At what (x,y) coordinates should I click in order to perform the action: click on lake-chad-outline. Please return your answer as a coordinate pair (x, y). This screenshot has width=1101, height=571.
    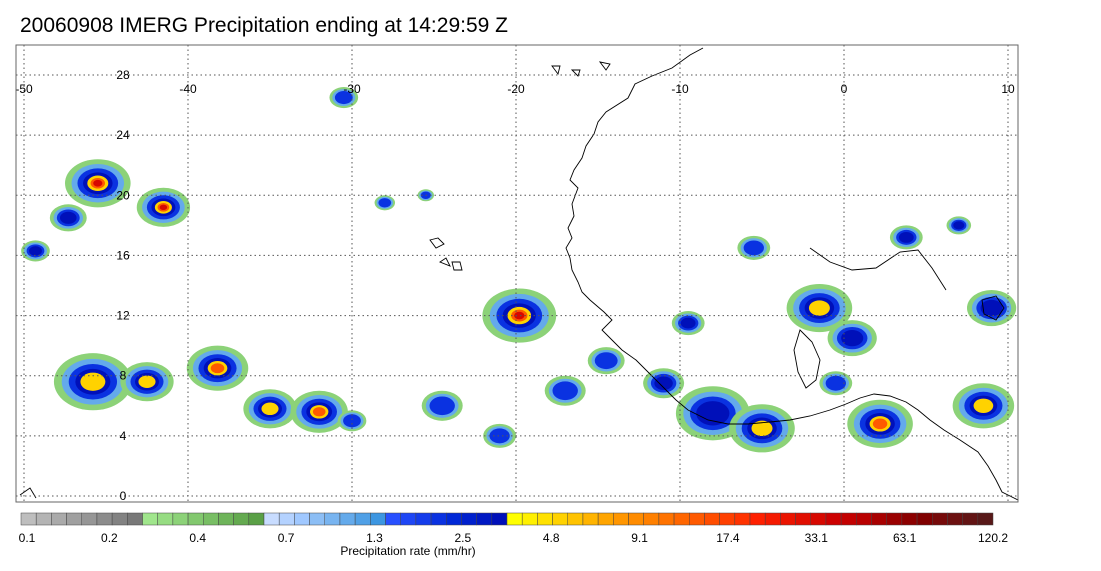
    Looking at the image, I should click on (993, 308).